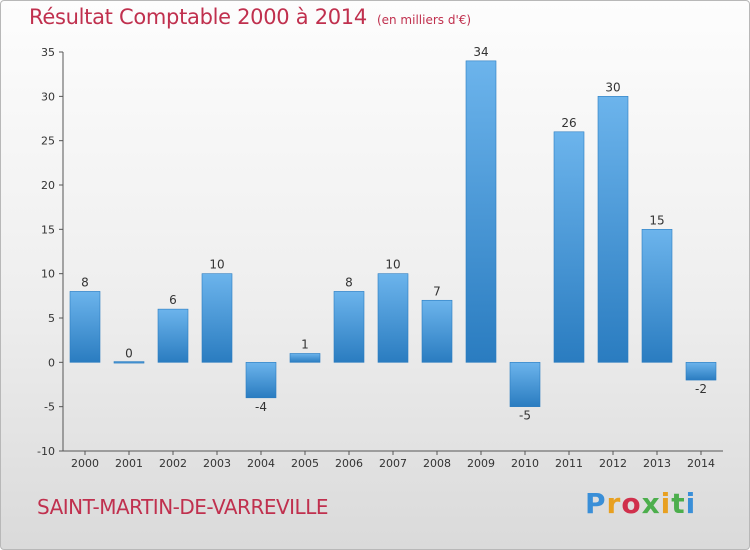 The height and width of the screenshot is (550, 750). I want to click on bar-2004, so click(261, 380).